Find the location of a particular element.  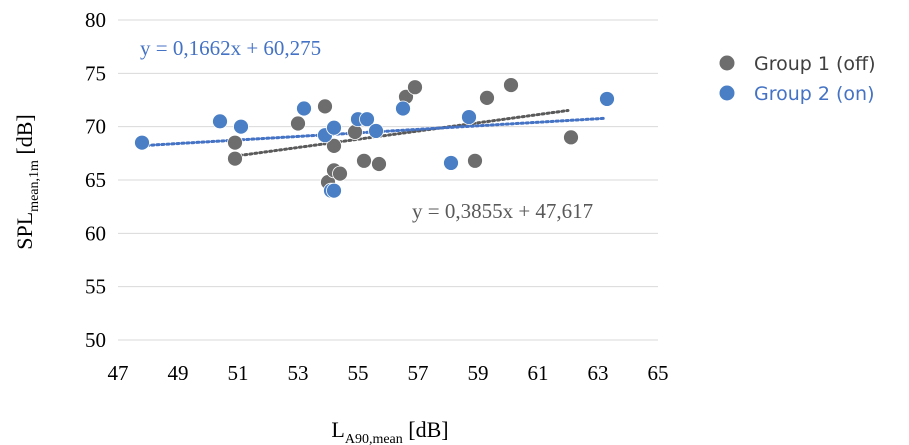

x-tick-61: 61 is located at coordinates (538, 373).